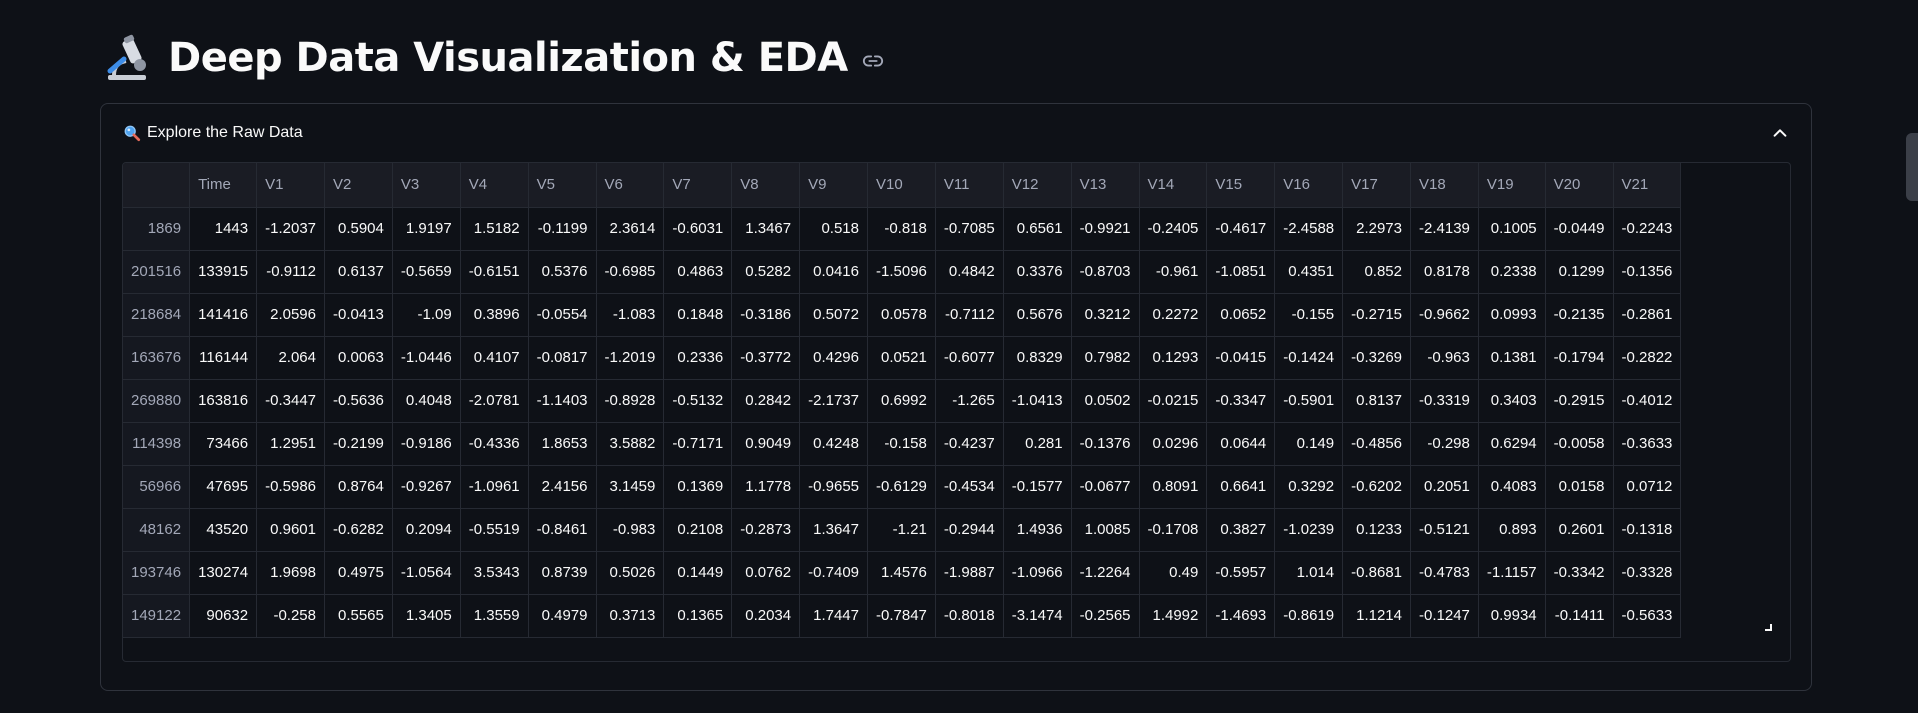  Describe the element at coordinates (873, 61) in the screenshot. I see `link-icon` at that location.